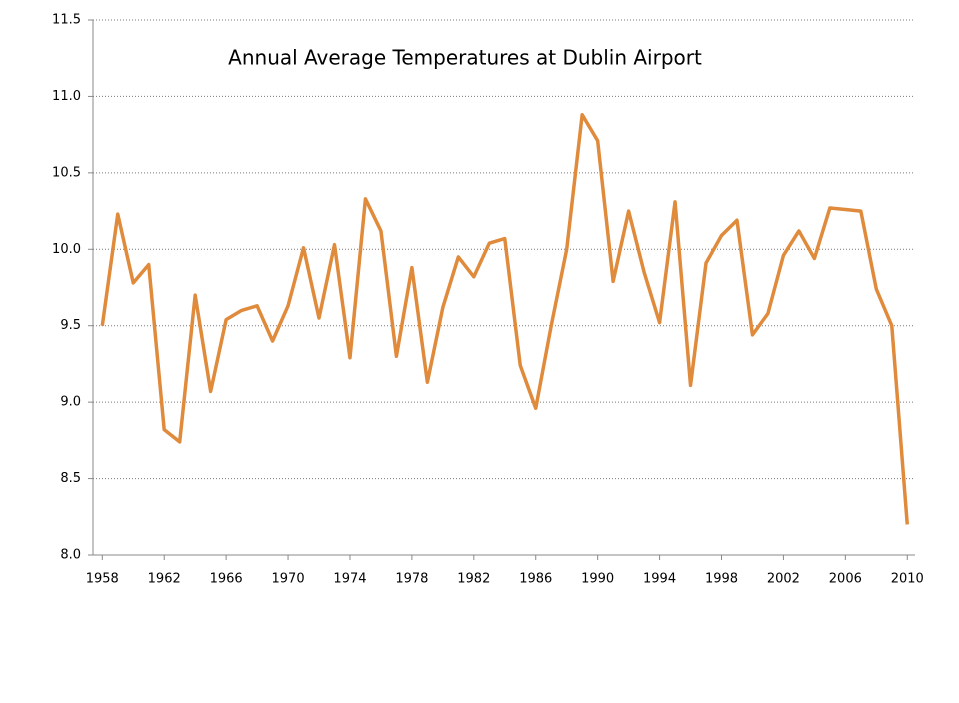 Image resolution: width=959 pixels, height=703 pixels. I want to click on x-tick-label: 2010, so click(907, 579).